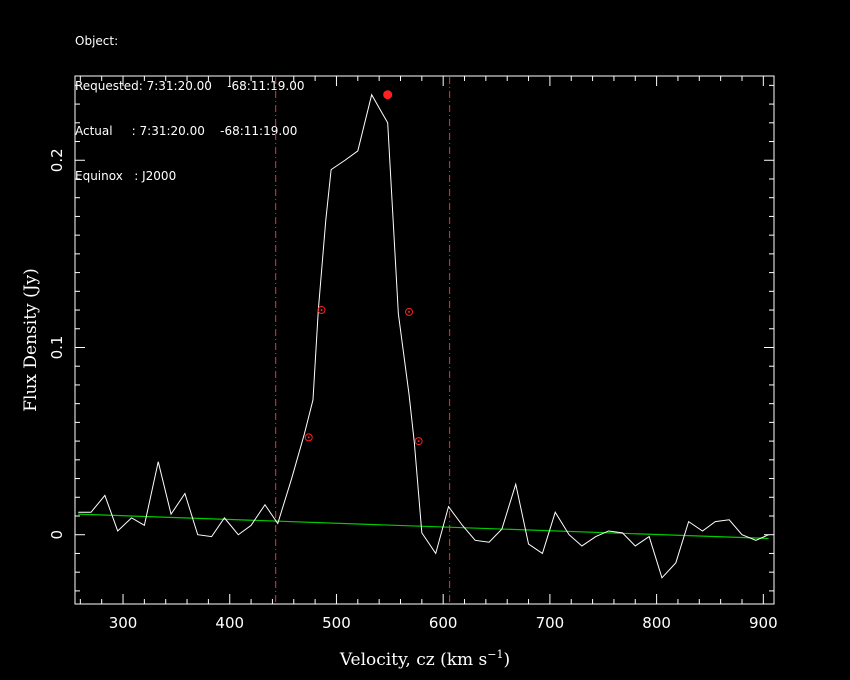  Describe the element at coordinates (57, 535) in the screenshot. I see `y-tick-label: 0` at that location.